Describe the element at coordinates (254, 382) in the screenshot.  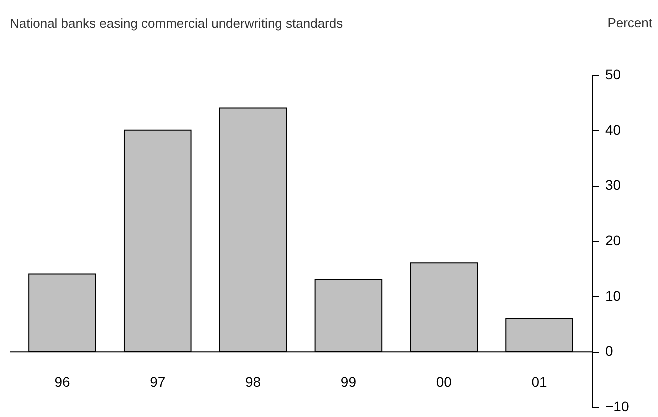
I see `x-tick-label: 98` at that location.